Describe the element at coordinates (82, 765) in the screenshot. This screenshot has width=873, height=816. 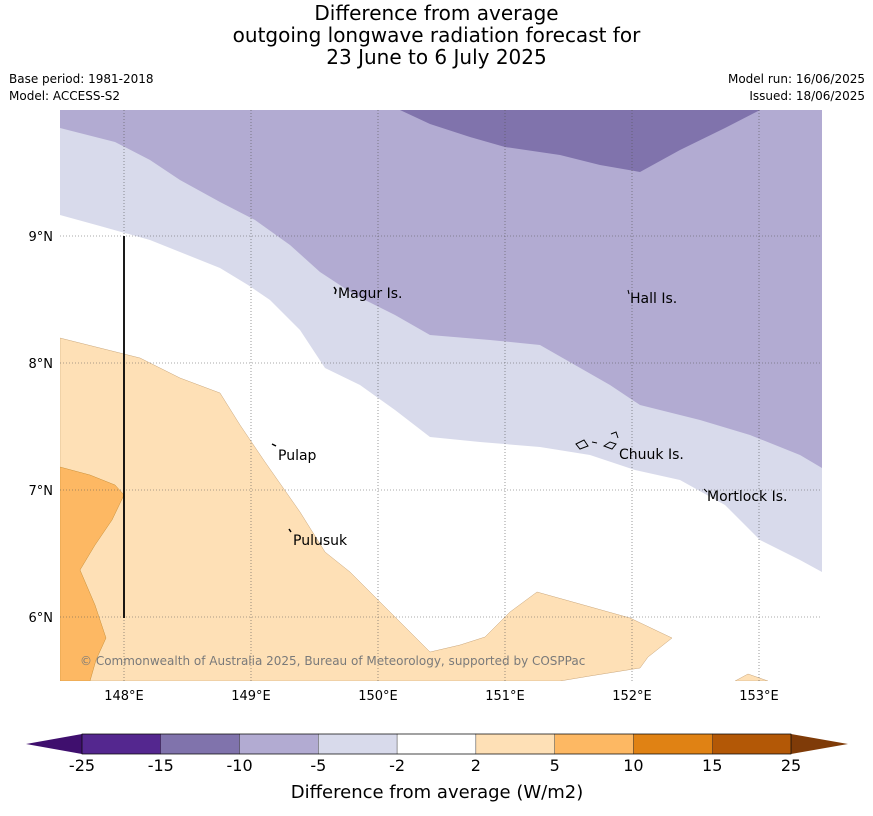
I see `colorbar-tick-label: -25` at that location.